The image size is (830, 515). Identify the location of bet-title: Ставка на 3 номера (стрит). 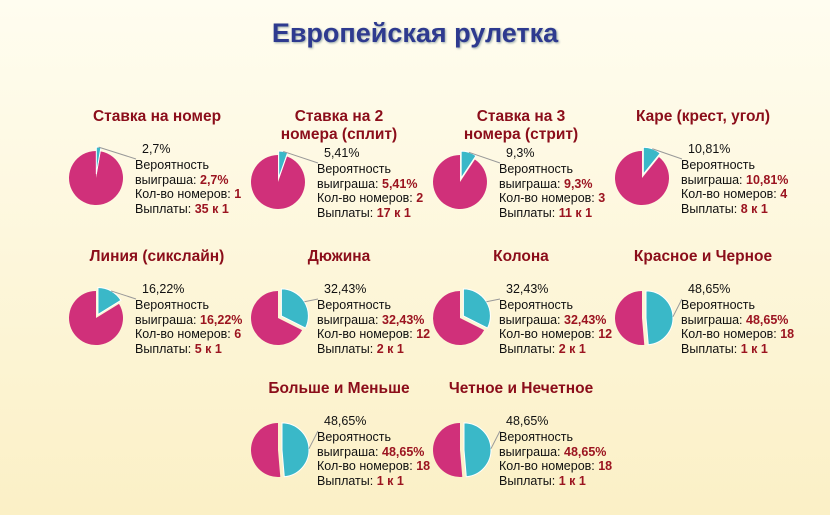
(521, 125).